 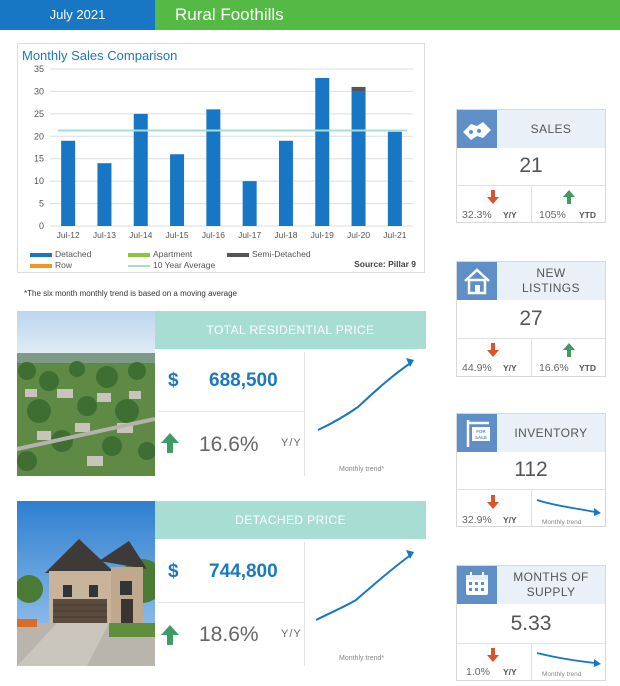 What do you see at coordinates (364, 585) in the screenshot?
I see `detached-price-trend-line` at bounding box center [364, 585].